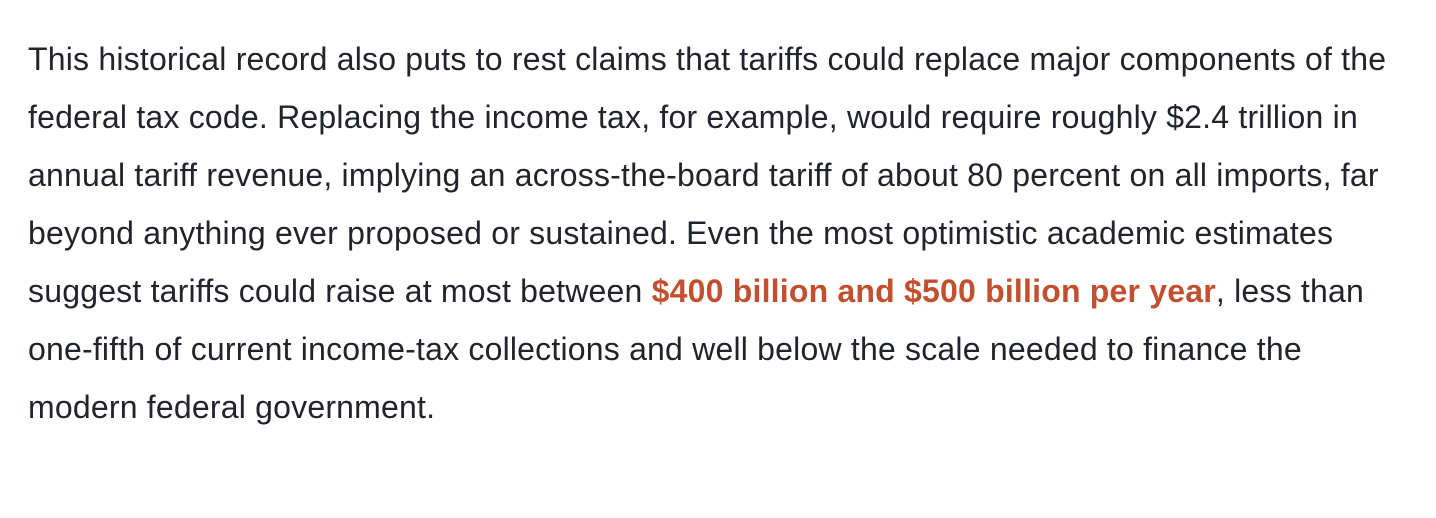 The height and width of the screenshot is (518, 1436). I want to click on revenue-estimate-link: $400 billion and $500 billion per year, so click(933, 291).